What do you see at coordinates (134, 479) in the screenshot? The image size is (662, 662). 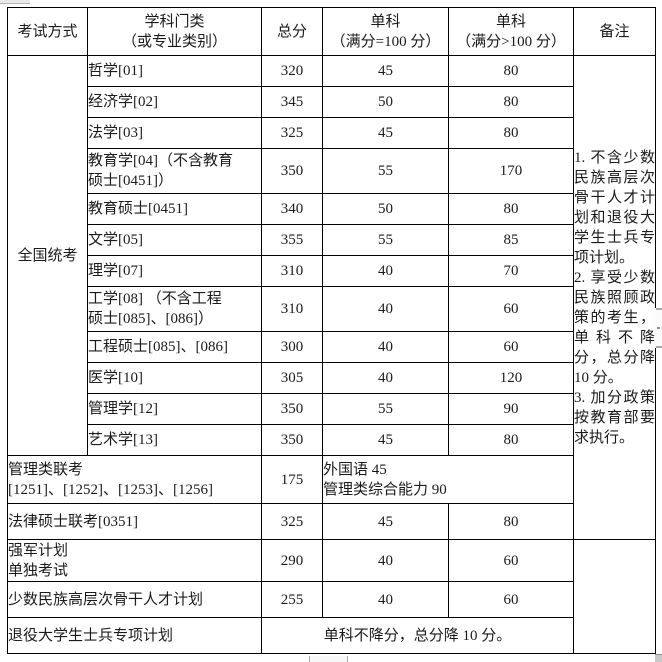 I see `exam-method-cell: 管理类联考 [1251]、[1252]、[1253]、[1256]` at bounding box center [134, 479].